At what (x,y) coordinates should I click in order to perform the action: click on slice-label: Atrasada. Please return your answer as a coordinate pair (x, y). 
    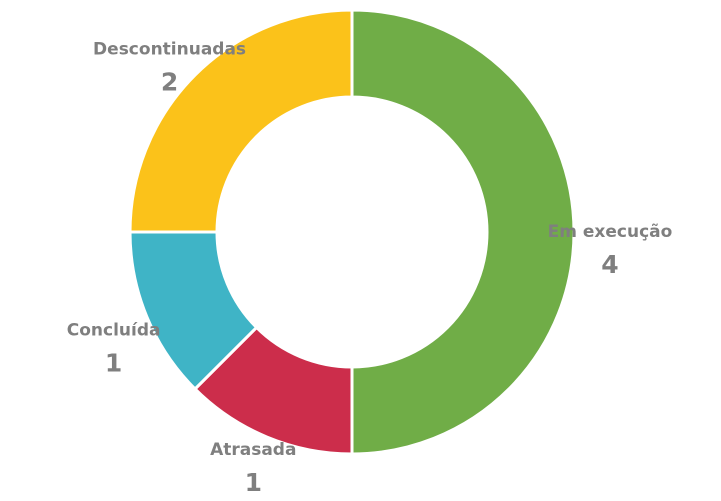
    Looking at the image, I should click on (253, 450).